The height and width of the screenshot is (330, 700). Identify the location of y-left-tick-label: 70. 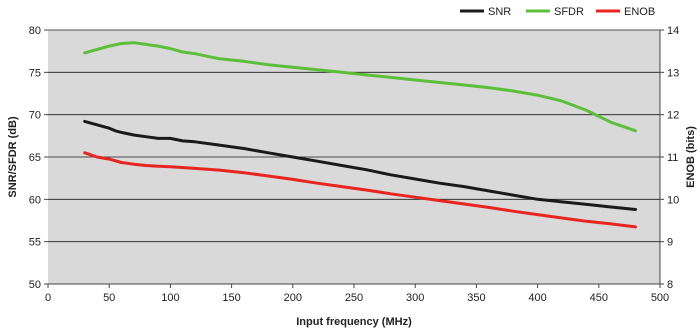
(35, 116).